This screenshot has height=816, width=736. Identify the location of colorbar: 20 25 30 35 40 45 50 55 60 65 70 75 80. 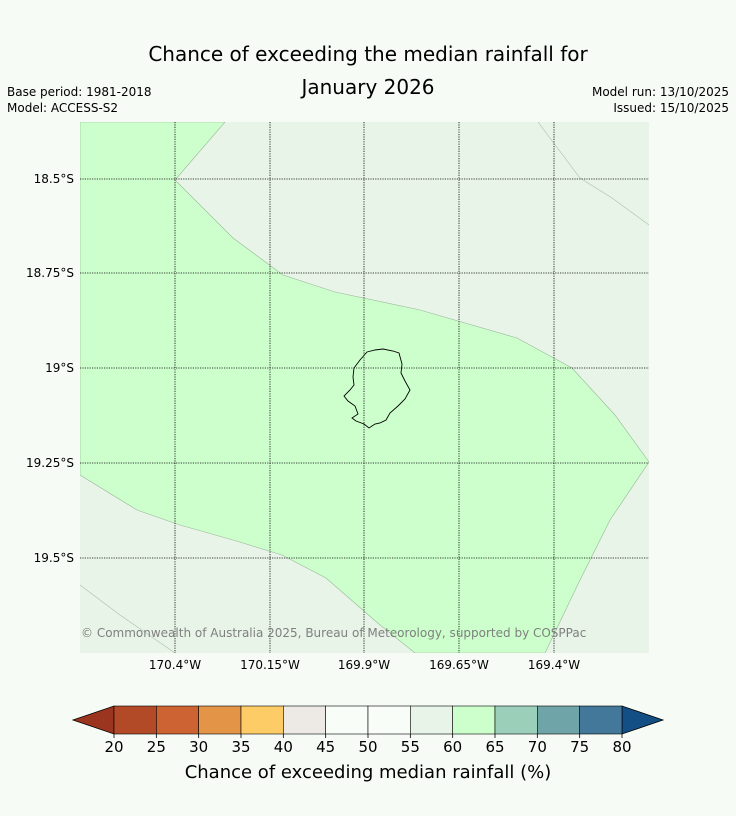
(368, 730).